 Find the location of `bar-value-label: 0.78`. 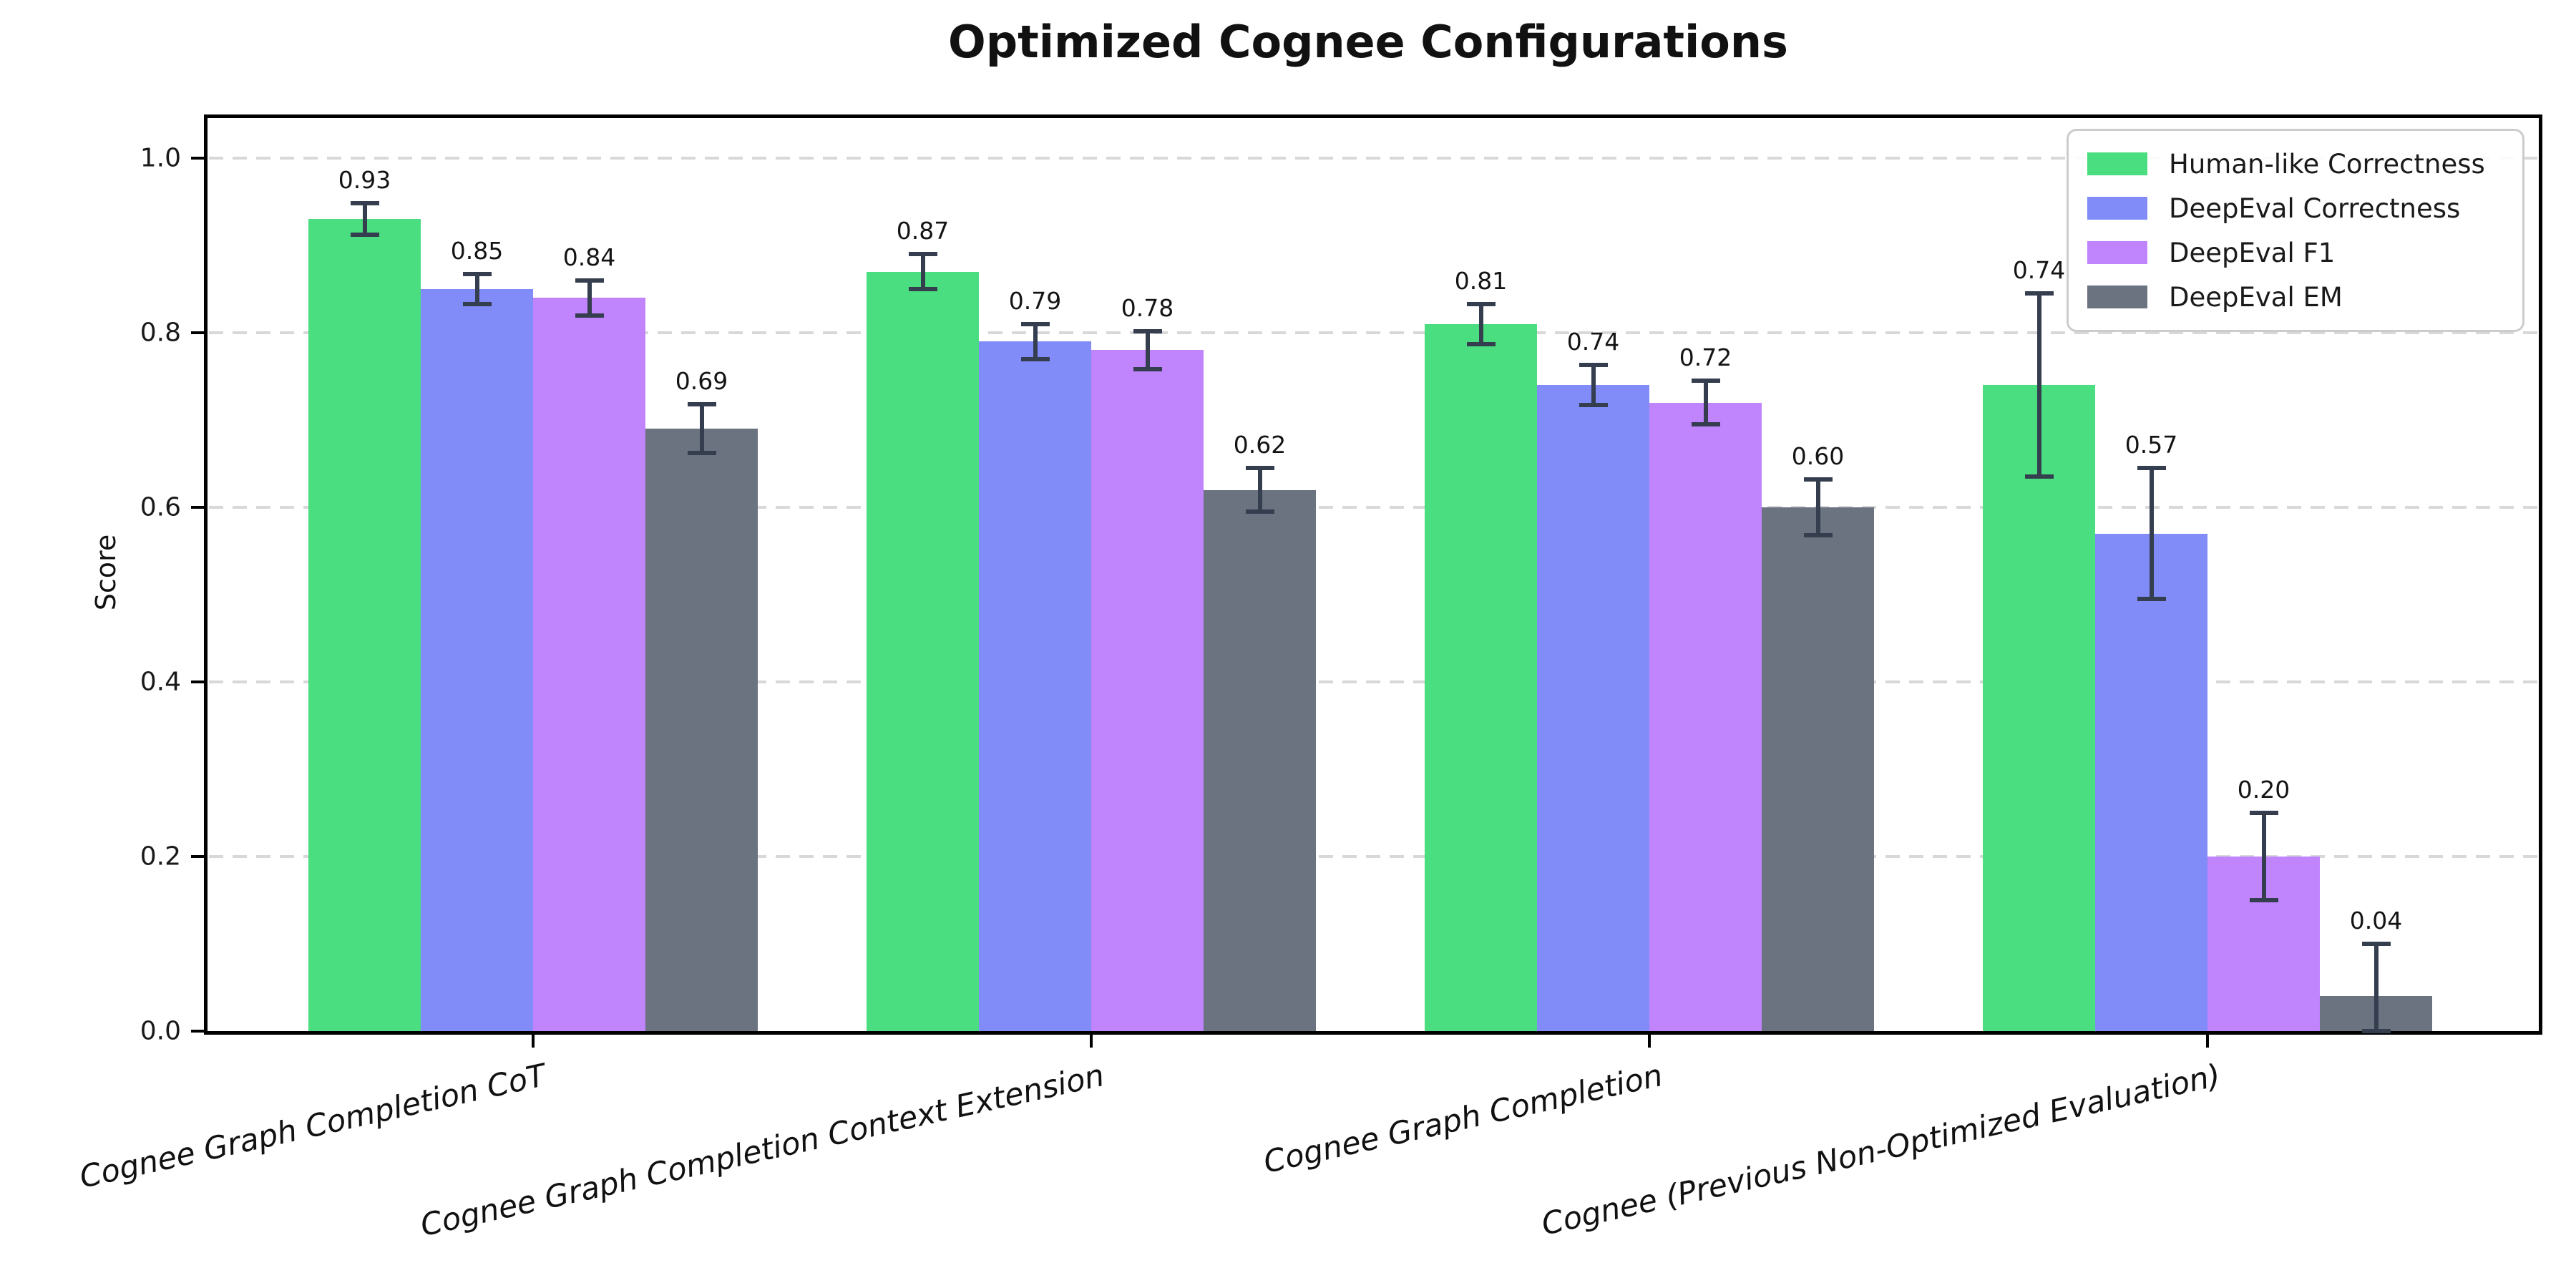

bar-value-label: 0.78 is located at coordinates (1147, 307).